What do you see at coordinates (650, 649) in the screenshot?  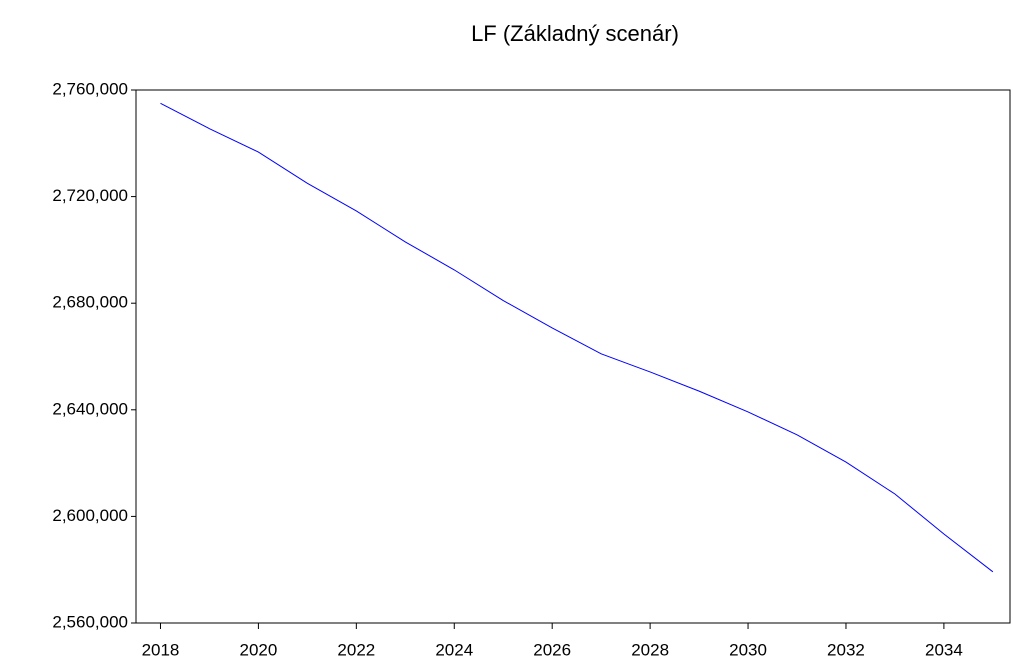 I see `x-tick-label: 2028` at bounding box center [650, 649].